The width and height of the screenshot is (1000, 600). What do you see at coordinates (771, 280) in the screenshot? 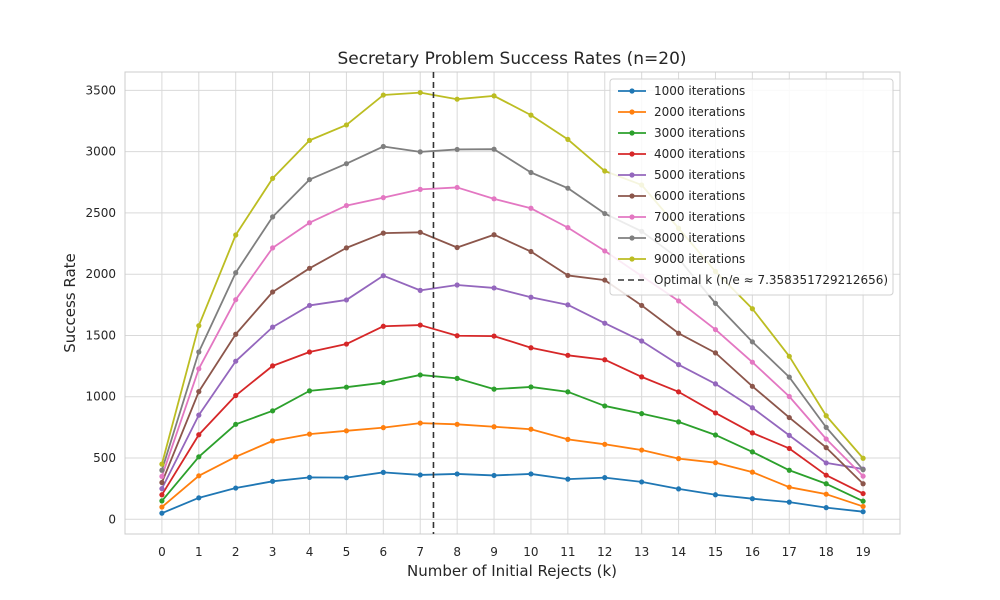
I see `legend-label-optimal: Optimal k (n/e ≈ 7.358351729212656)` at bounding box center [771, 280].